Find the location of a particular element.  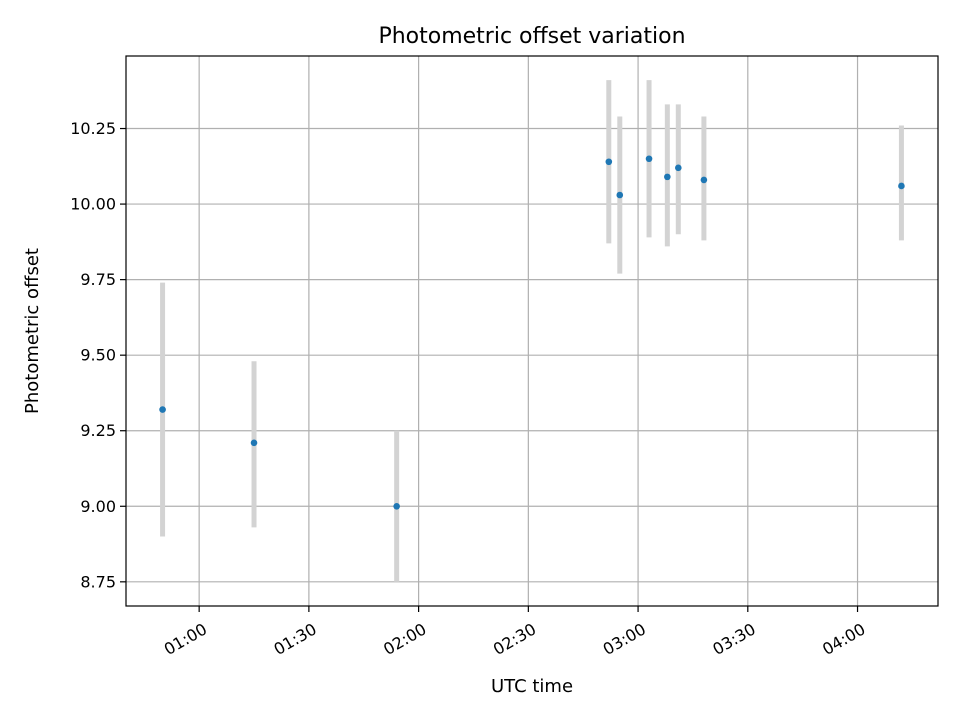

y-tick-label: 9.00 is located at coordinates (98, 506).